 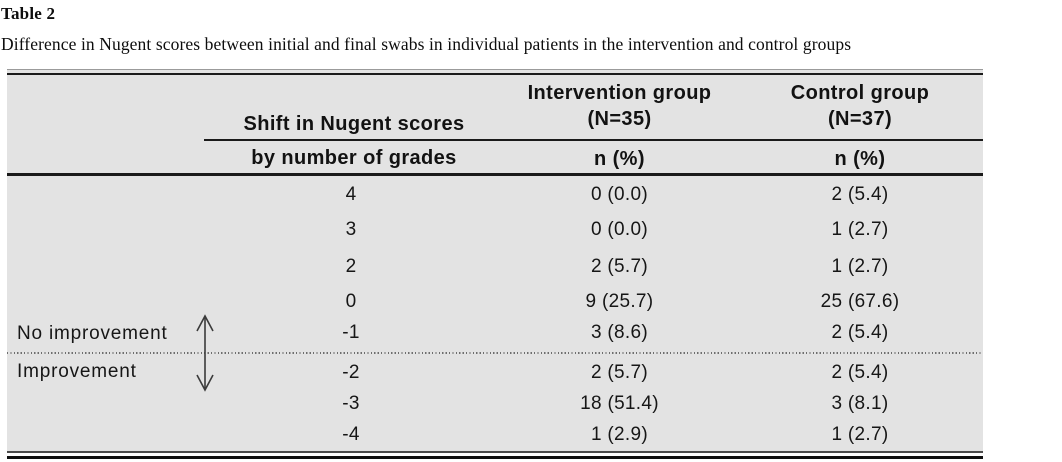 I want to click on table-row: -4 1 (2.9) 1 (2.7), so click(x=495, y=435).